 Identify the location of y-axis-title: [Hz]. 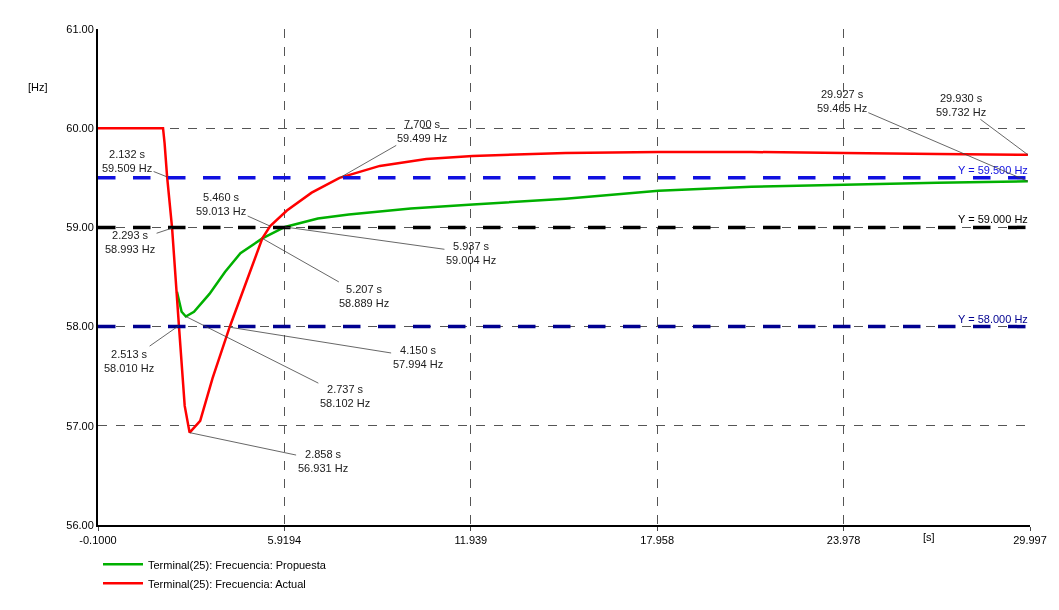
(38, 87).